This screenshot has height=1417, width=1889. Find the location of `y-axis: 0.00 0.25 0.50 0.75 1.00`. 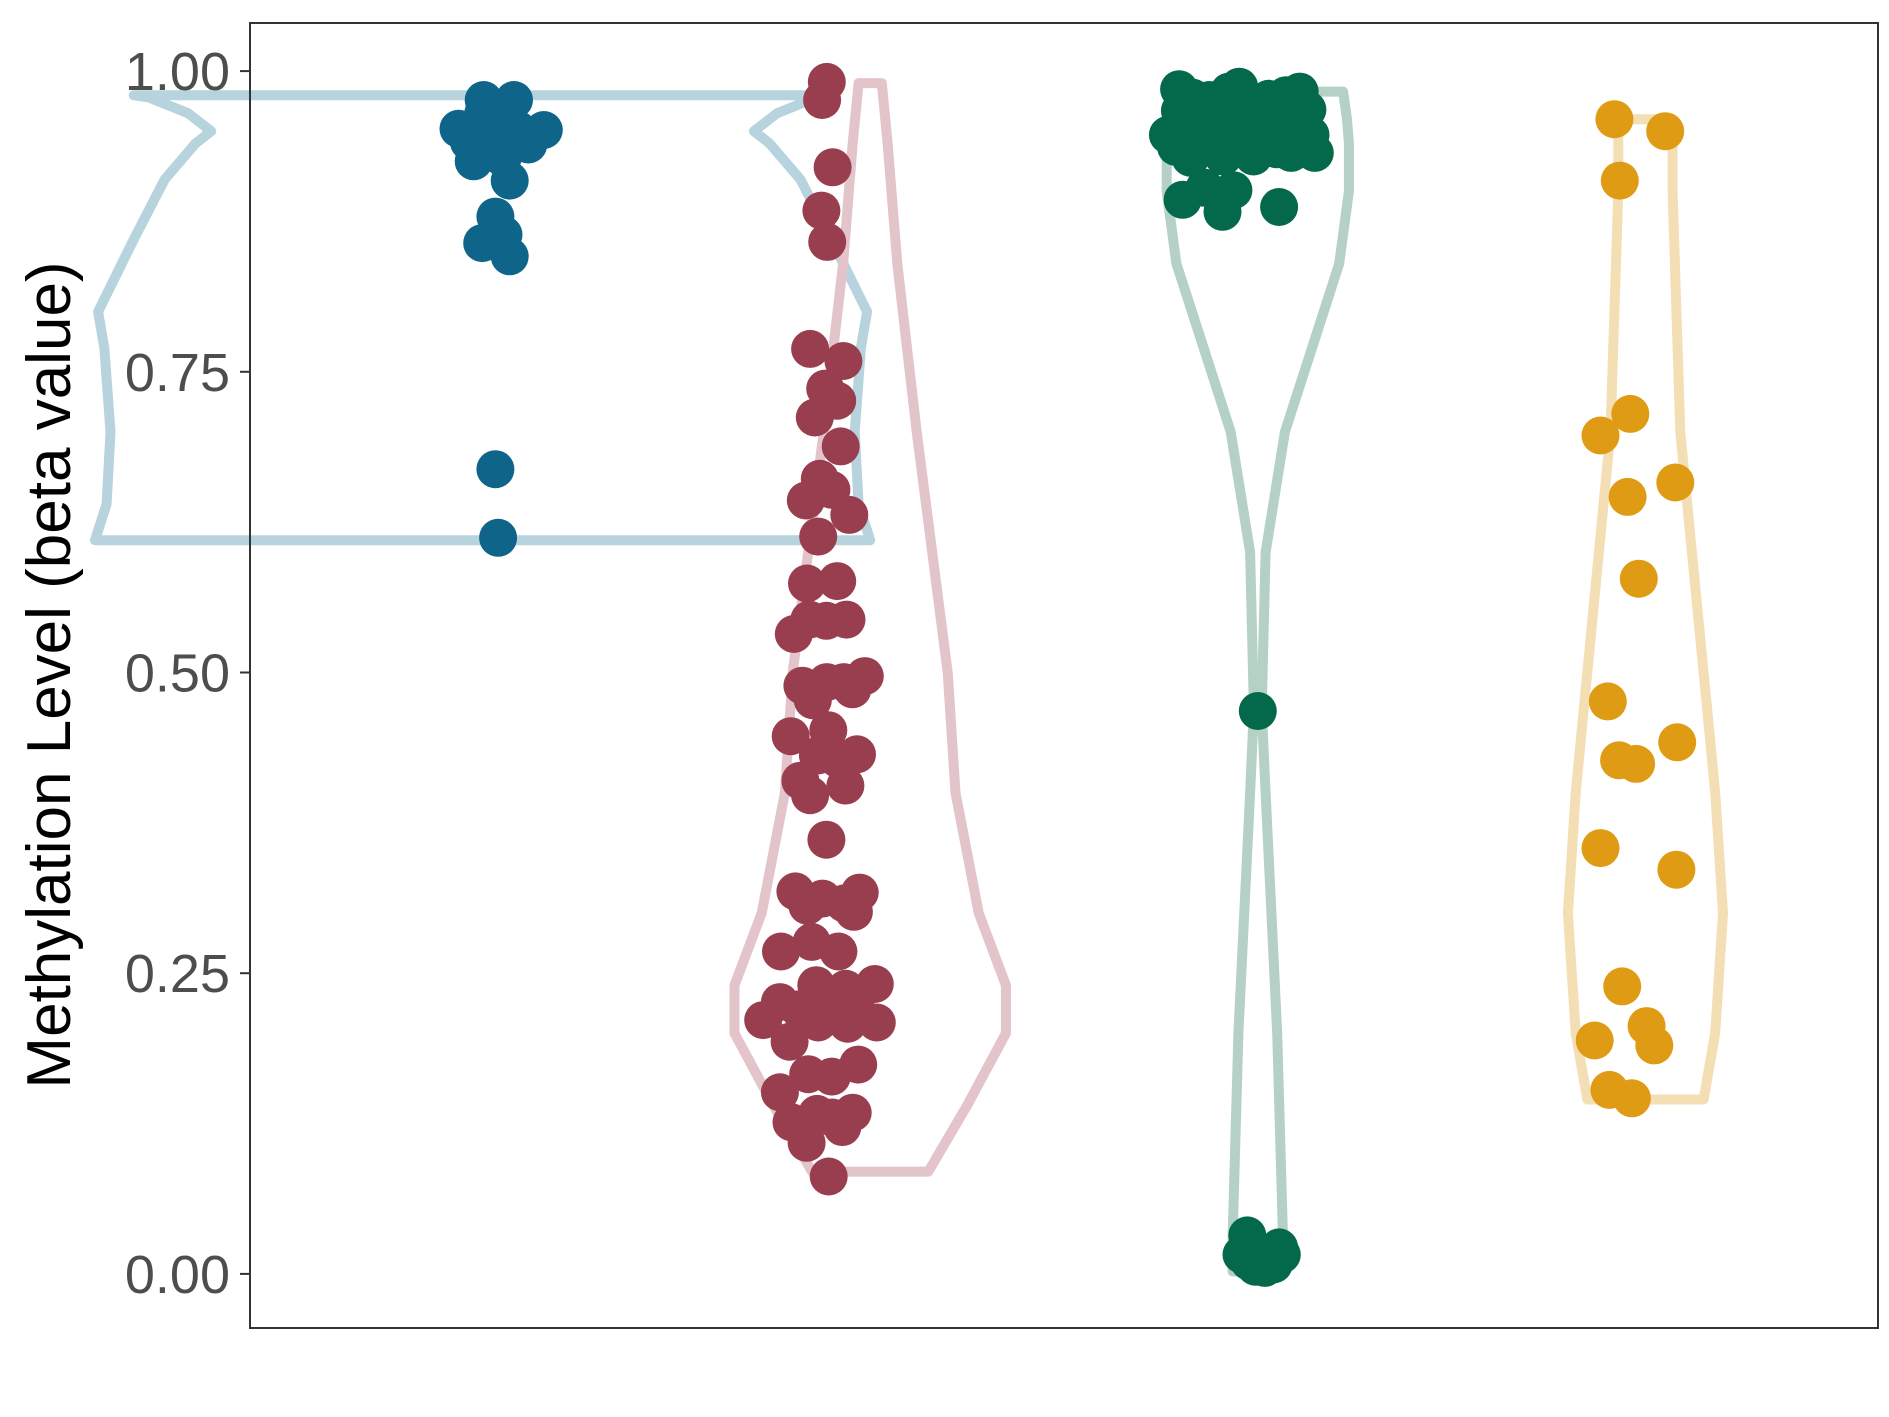

y-axis: 0.00 0.25 0.50 0.75 1.00 is located at coordinates (187, 673).